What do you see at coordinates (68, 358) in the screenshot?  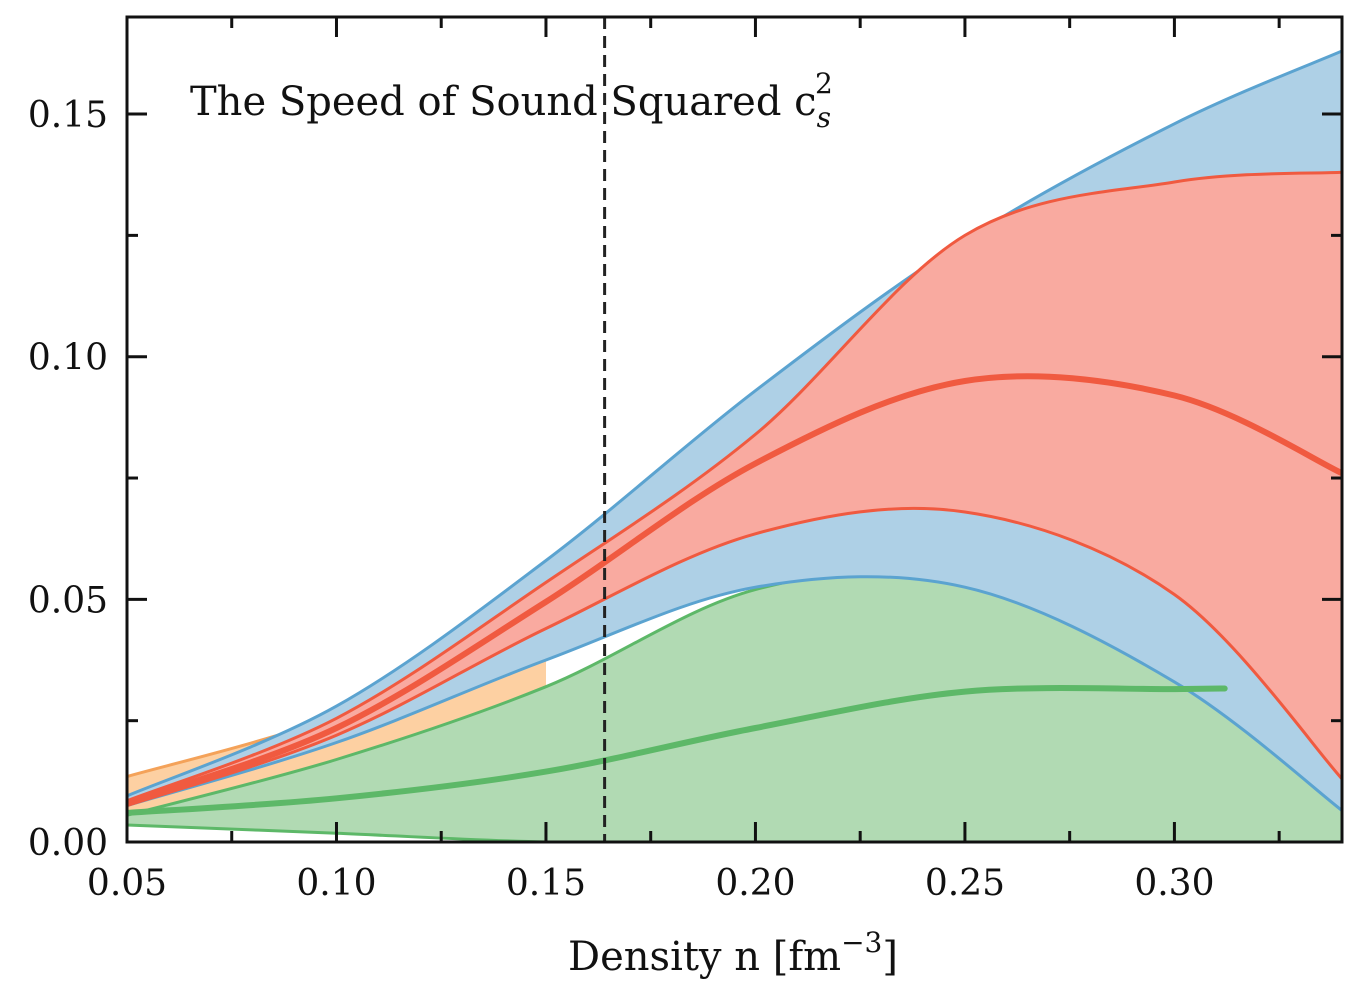 I see `y-tick-label: 0.10` at bounding box center [68, 358].